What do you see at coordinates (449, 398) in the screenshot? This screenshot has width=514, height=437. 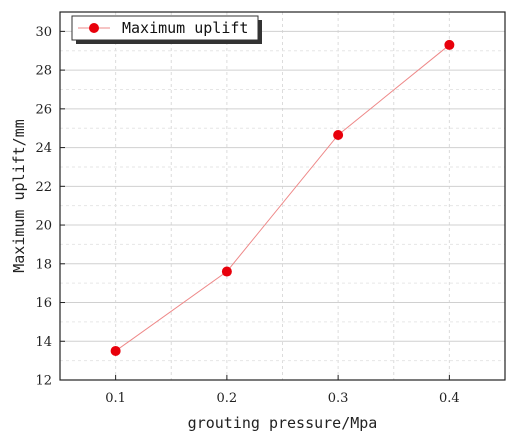 I see `x-tick-label: 0.4` at bounding box center [449, 398].